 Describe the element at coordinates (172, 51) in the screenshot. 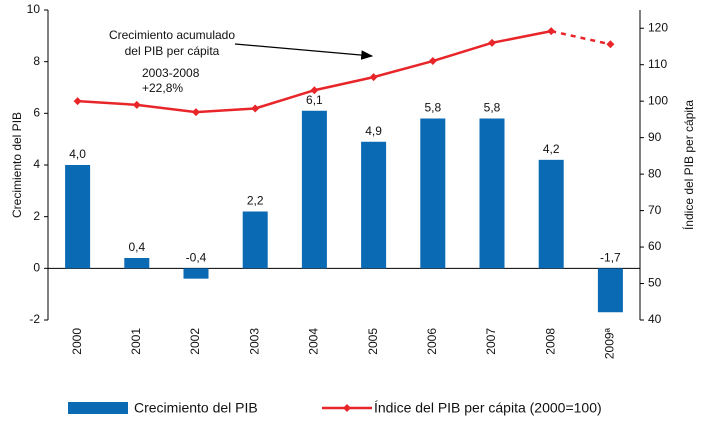

I see `annotation-text: del PIB per cápita` at that location.